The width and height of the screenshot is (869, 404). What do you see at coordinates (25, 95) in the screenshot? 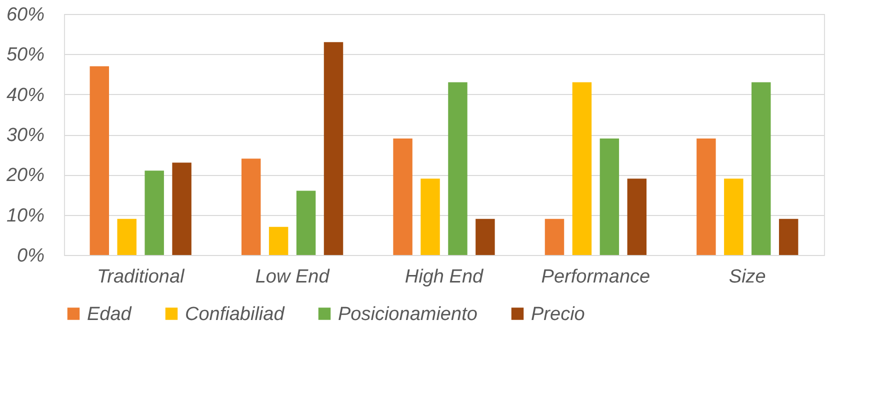
I see `y-tick-label: 40%` at bounding box center [25, 95].